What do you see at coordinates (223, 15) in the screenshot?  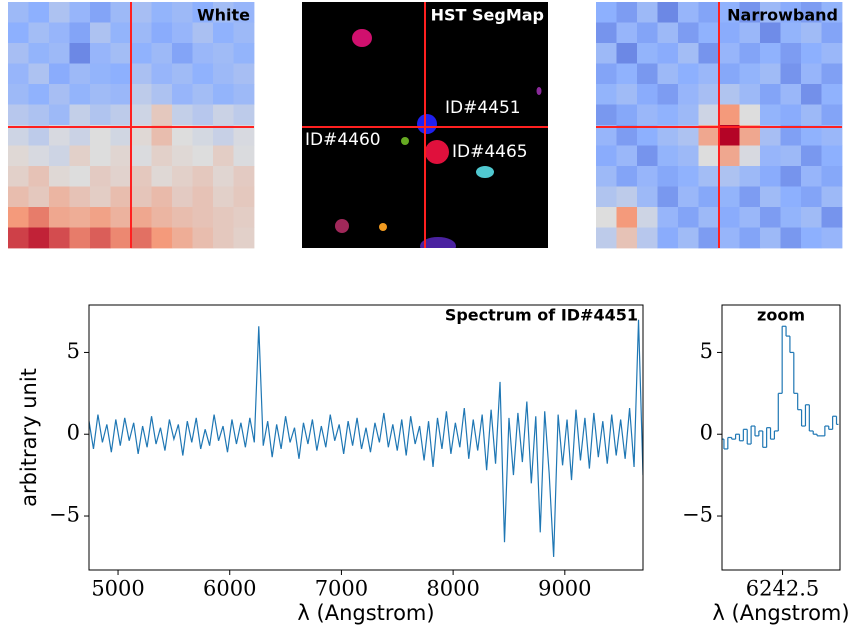 I see `chart-title: White` at bounding box center [223, 15].